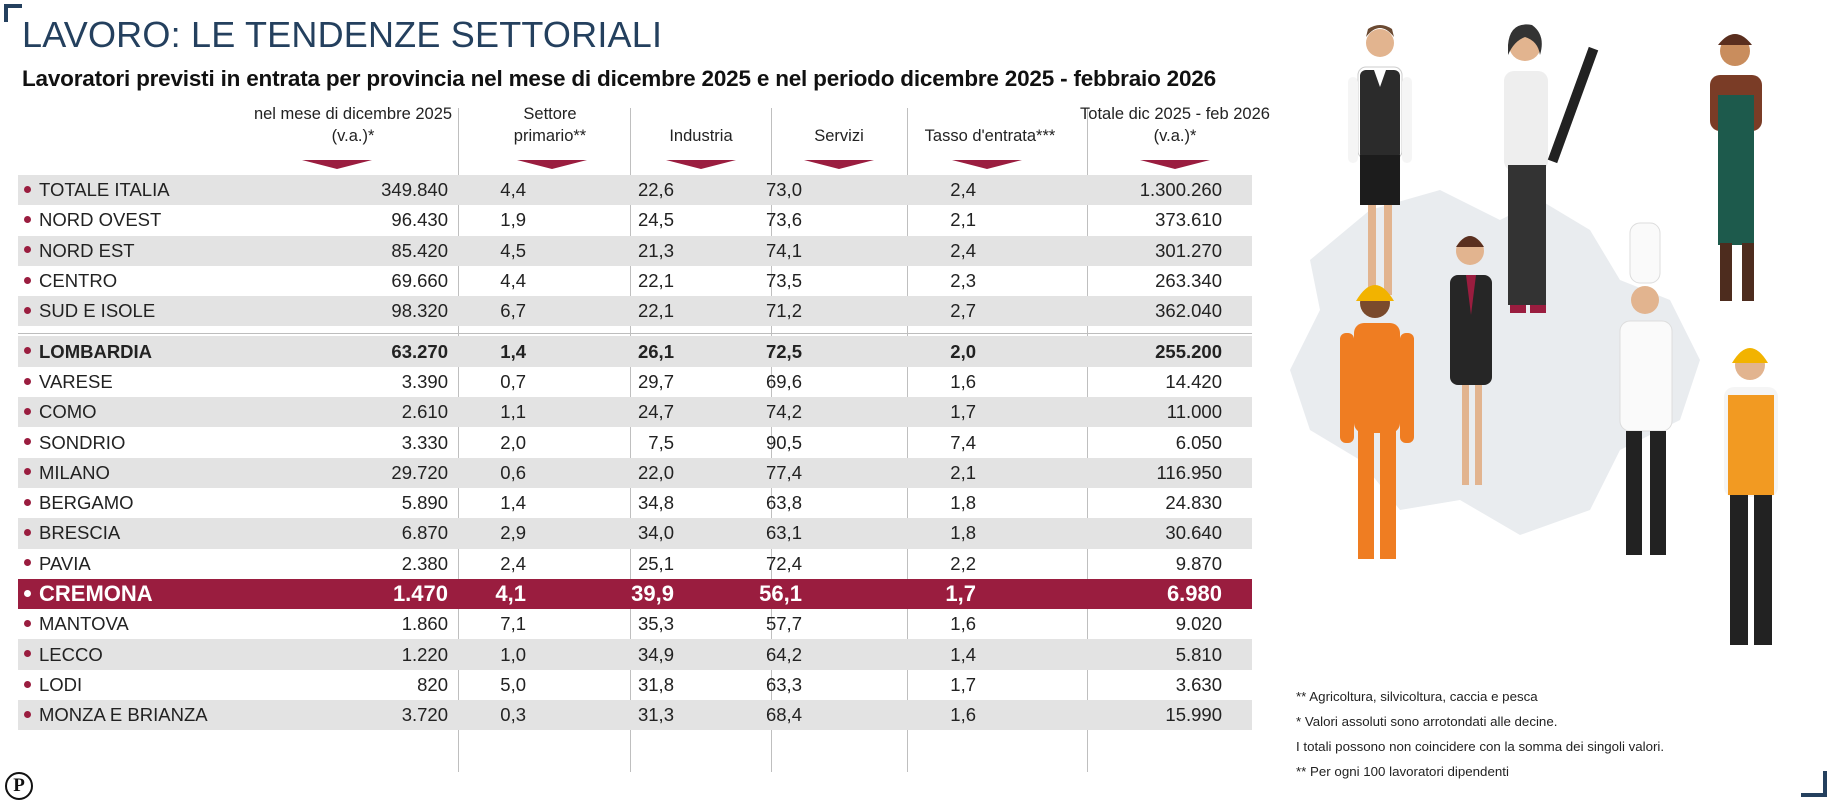 The width and height of the screenshot is (1831, 803). I want to click on table-cell: 7,4, so click(963, 442).